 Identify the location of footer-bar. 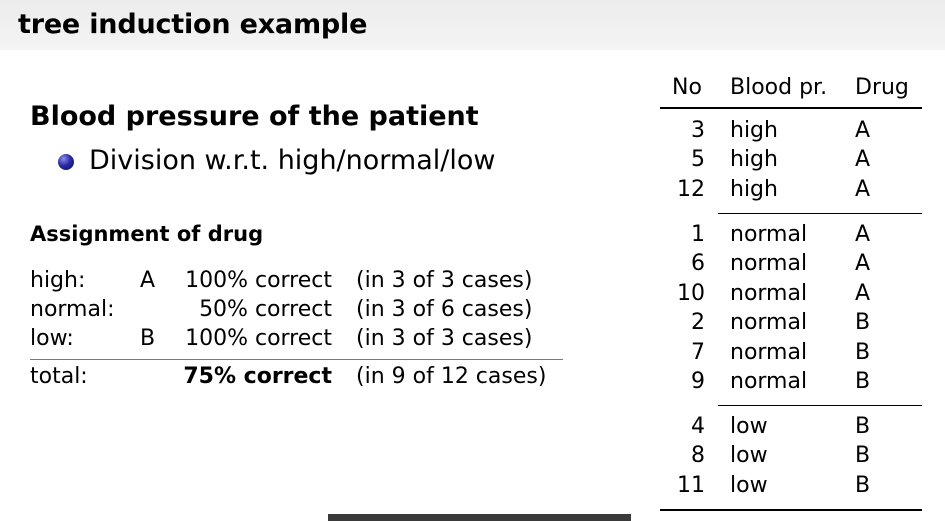
(479, 517).